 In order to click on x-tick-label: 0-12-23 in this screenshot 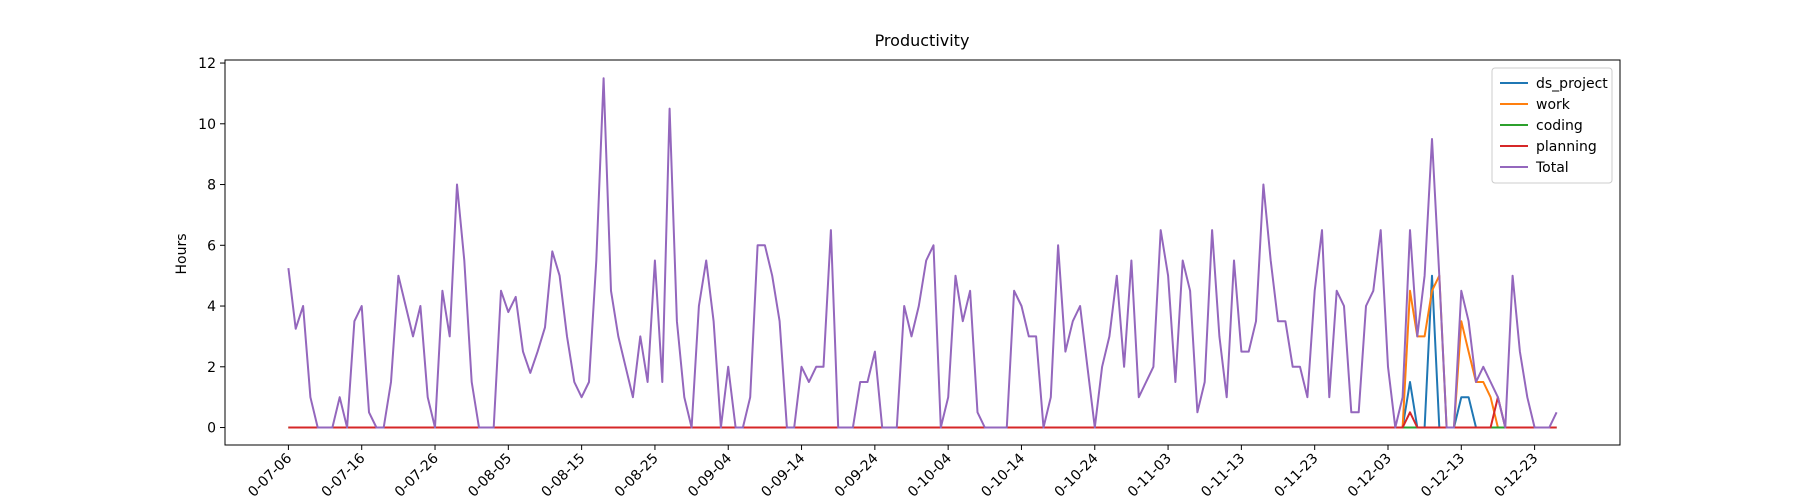, I will do `click(1516, 475)`.